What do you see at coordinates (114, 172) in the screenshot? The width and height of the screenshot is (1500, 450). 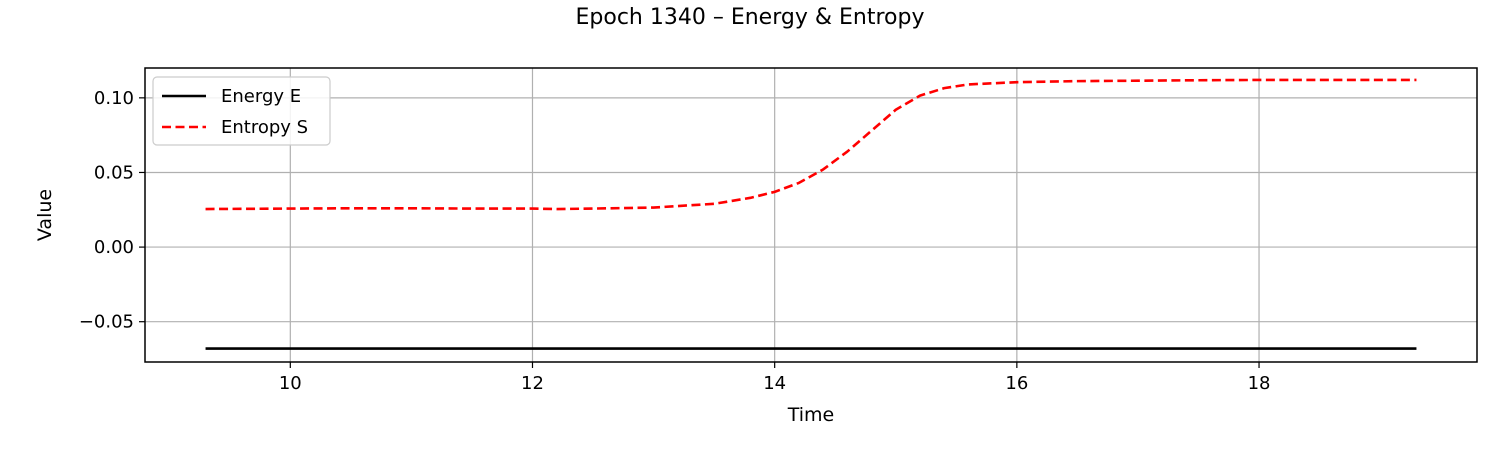 I see `y-tick-label: 0.05` at bounding box center [114, 172].